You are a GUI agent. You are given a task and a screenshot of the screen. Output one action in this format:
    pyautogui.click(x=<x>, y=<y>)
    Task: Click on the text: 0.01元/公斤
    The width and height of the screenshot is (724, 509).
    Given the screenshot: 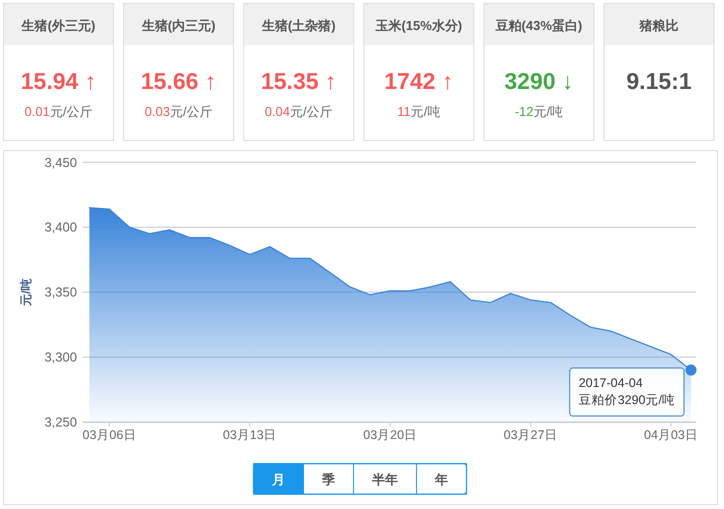 What is the action you would take?
    pyautogui.click(x=58, y=111)
    